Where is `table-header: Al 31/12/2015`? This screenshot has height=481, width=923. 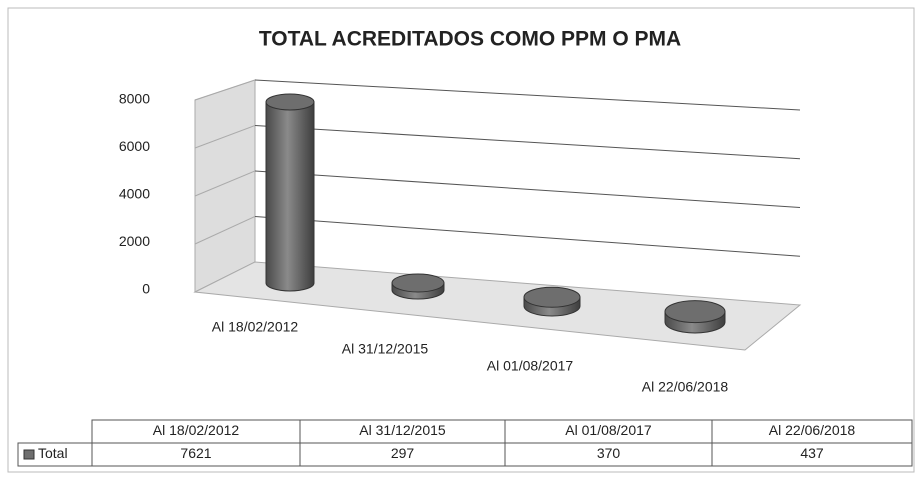
table-header: Al 31/12/2015 is located at coordinates (402, 430).